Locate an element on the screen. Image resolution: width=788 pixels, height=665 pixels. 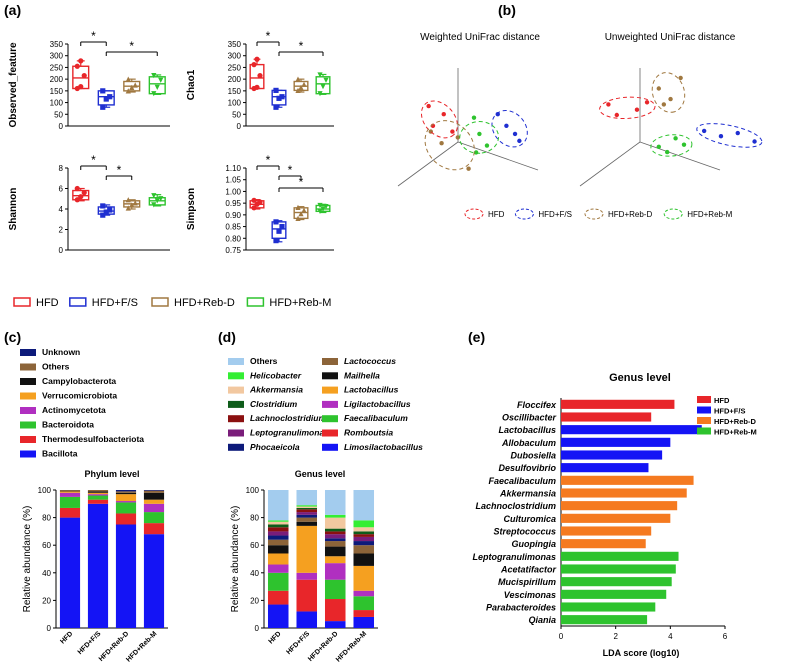
chart-title: Genus level is located at coordinates (640, 378).